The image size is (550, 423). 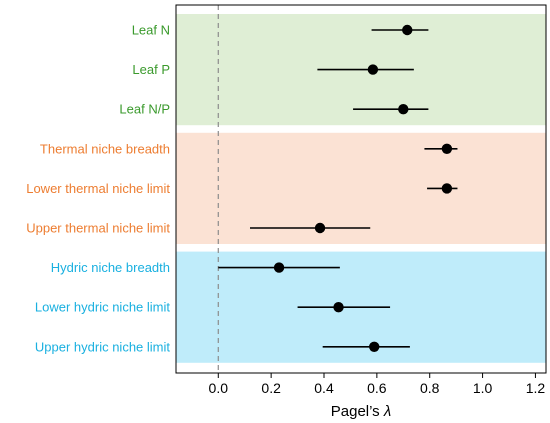 What do you see at coordinates (407, 30) in the screenshot?
I see `point-leaf-n` at bounding box center [407, 30].